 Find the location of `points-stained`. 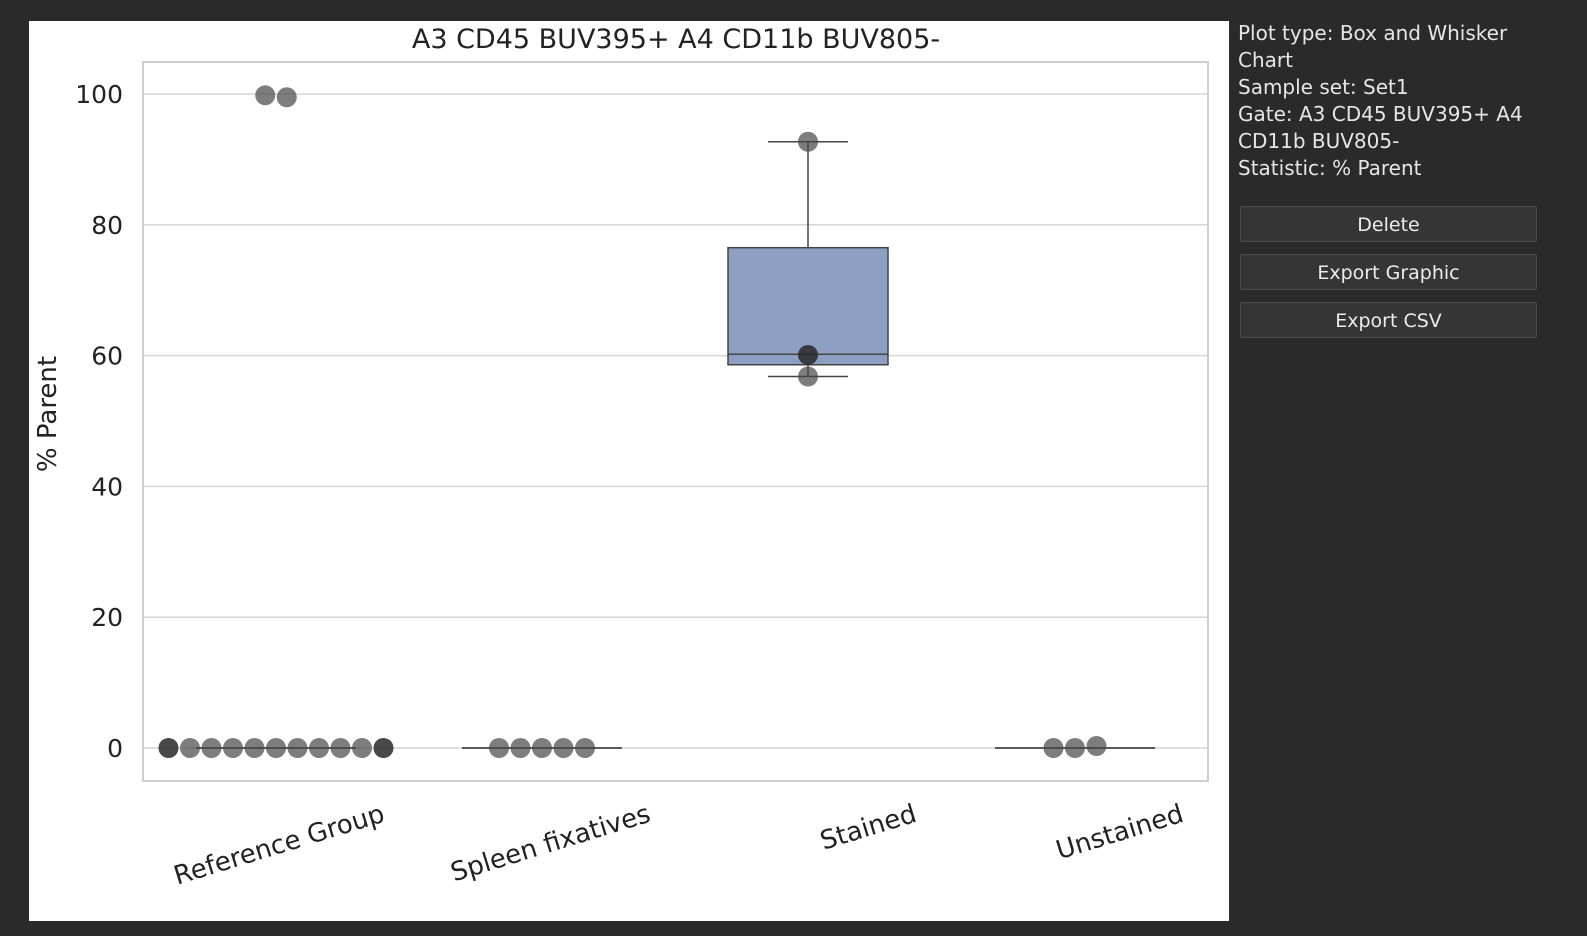

points-stained is located at coordinates (808, 259).